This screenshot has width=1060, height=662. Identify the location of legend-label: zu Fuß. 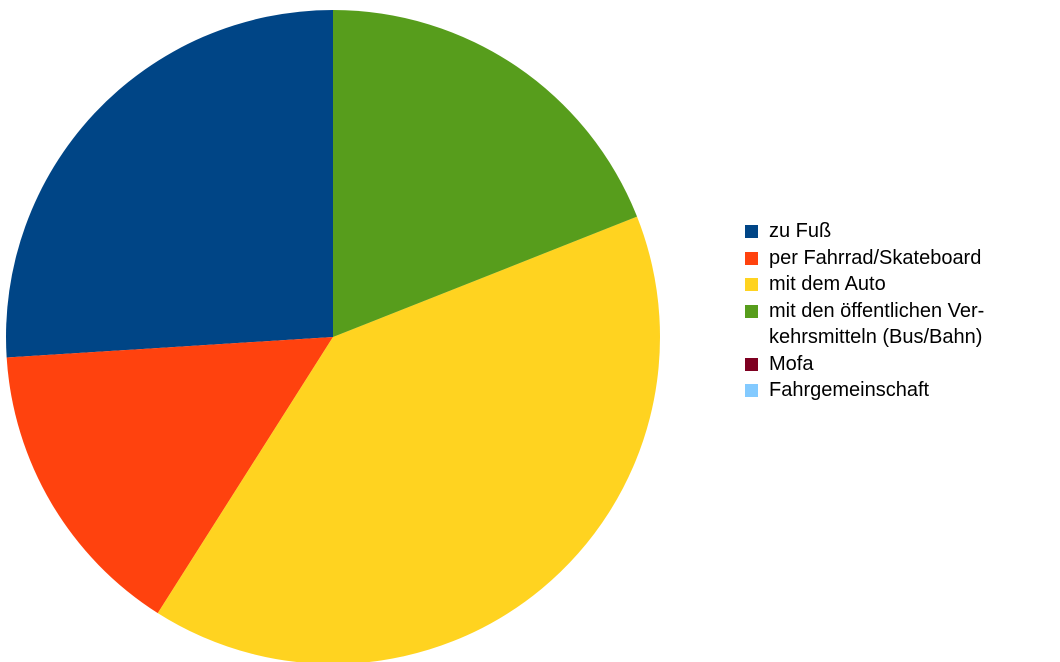
(800, 231).